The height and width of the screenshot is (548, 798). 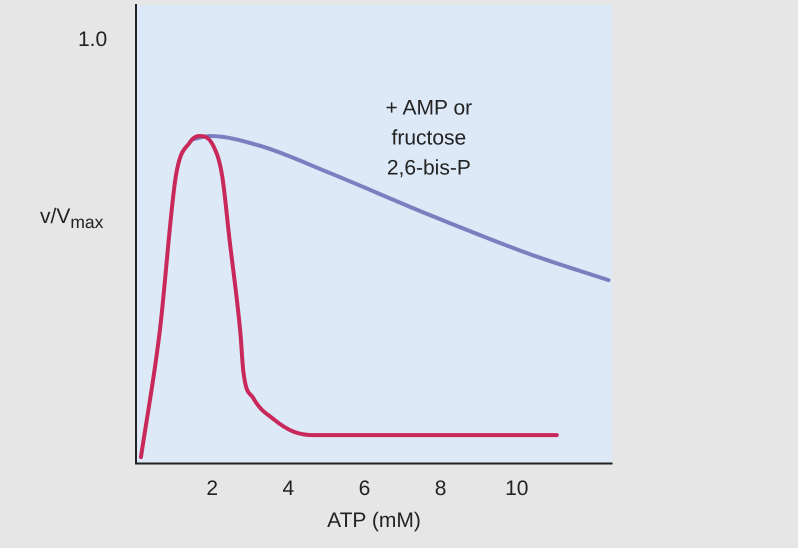 I want to click on x-tick-label: 8, so click(x=440, y=488).